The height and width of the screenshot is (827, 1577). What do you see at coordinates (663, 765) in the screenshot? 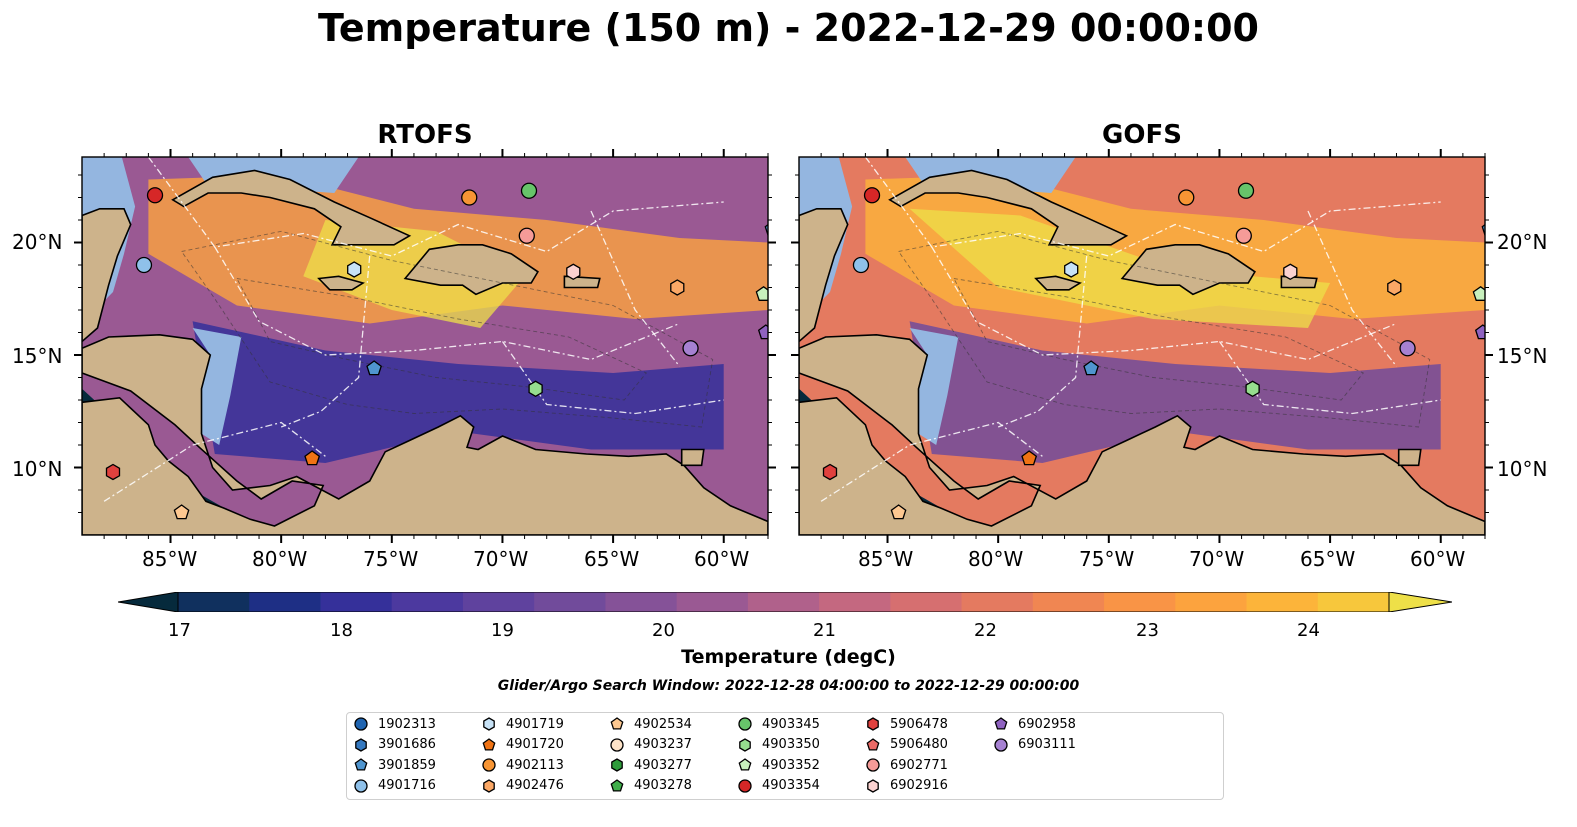
I see `legend-label: 4903277` at bounding box center [663, 765].